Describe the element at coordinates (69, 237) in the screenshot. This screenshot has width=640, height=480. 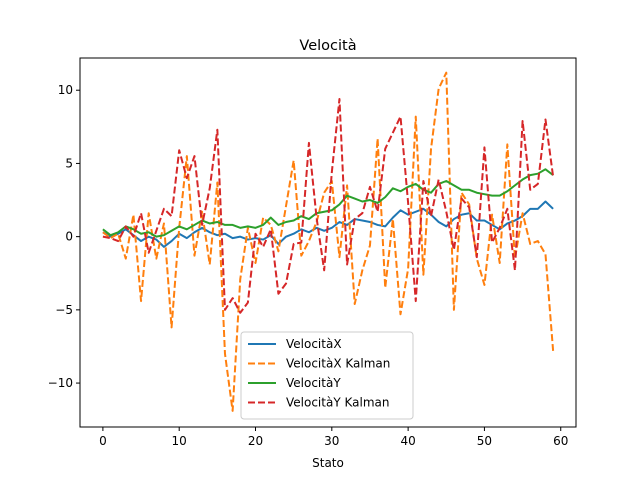
I see `y-tick-label: 0` at that location.